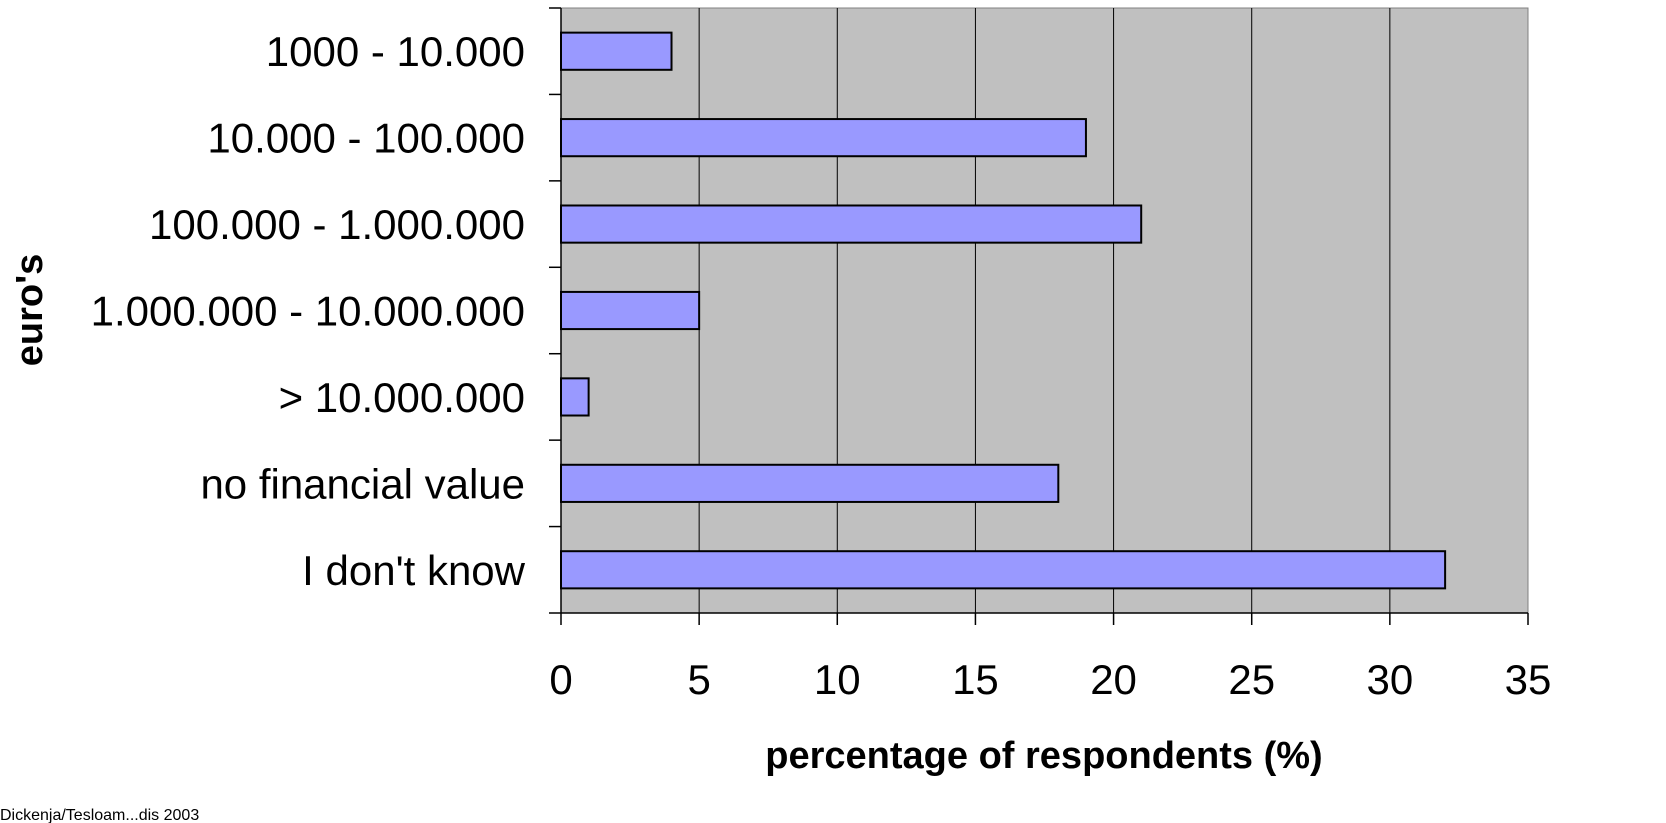 The height and width of the screenshot is (823, 1666). Describe the element at coordinates (1389, 679) in the screenshot. I see `x-tick-label: 30` at that location.